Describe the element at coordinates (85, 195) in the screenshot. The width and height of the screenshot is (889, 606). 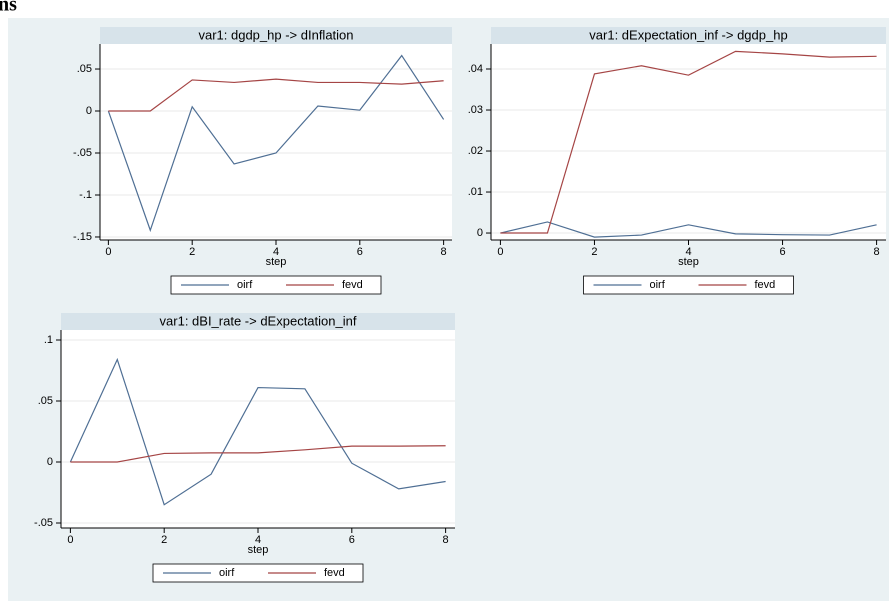
I see `y-tick-label: -.1` at that location.